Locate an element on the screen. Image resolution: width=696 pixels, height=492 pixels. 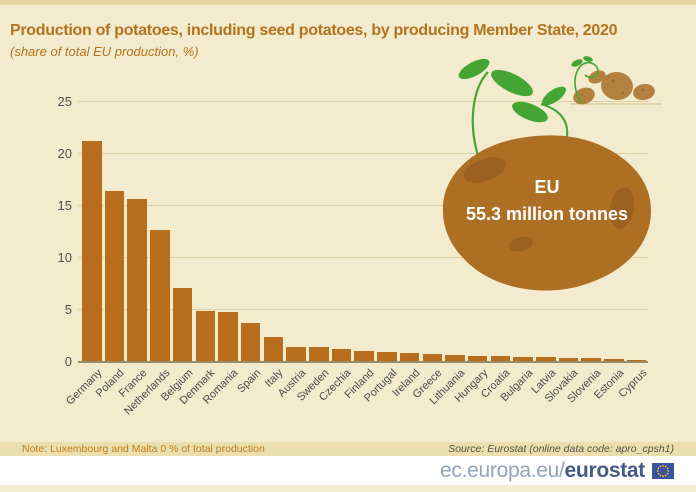
x-axis-line is located at coordinates (363, 361).